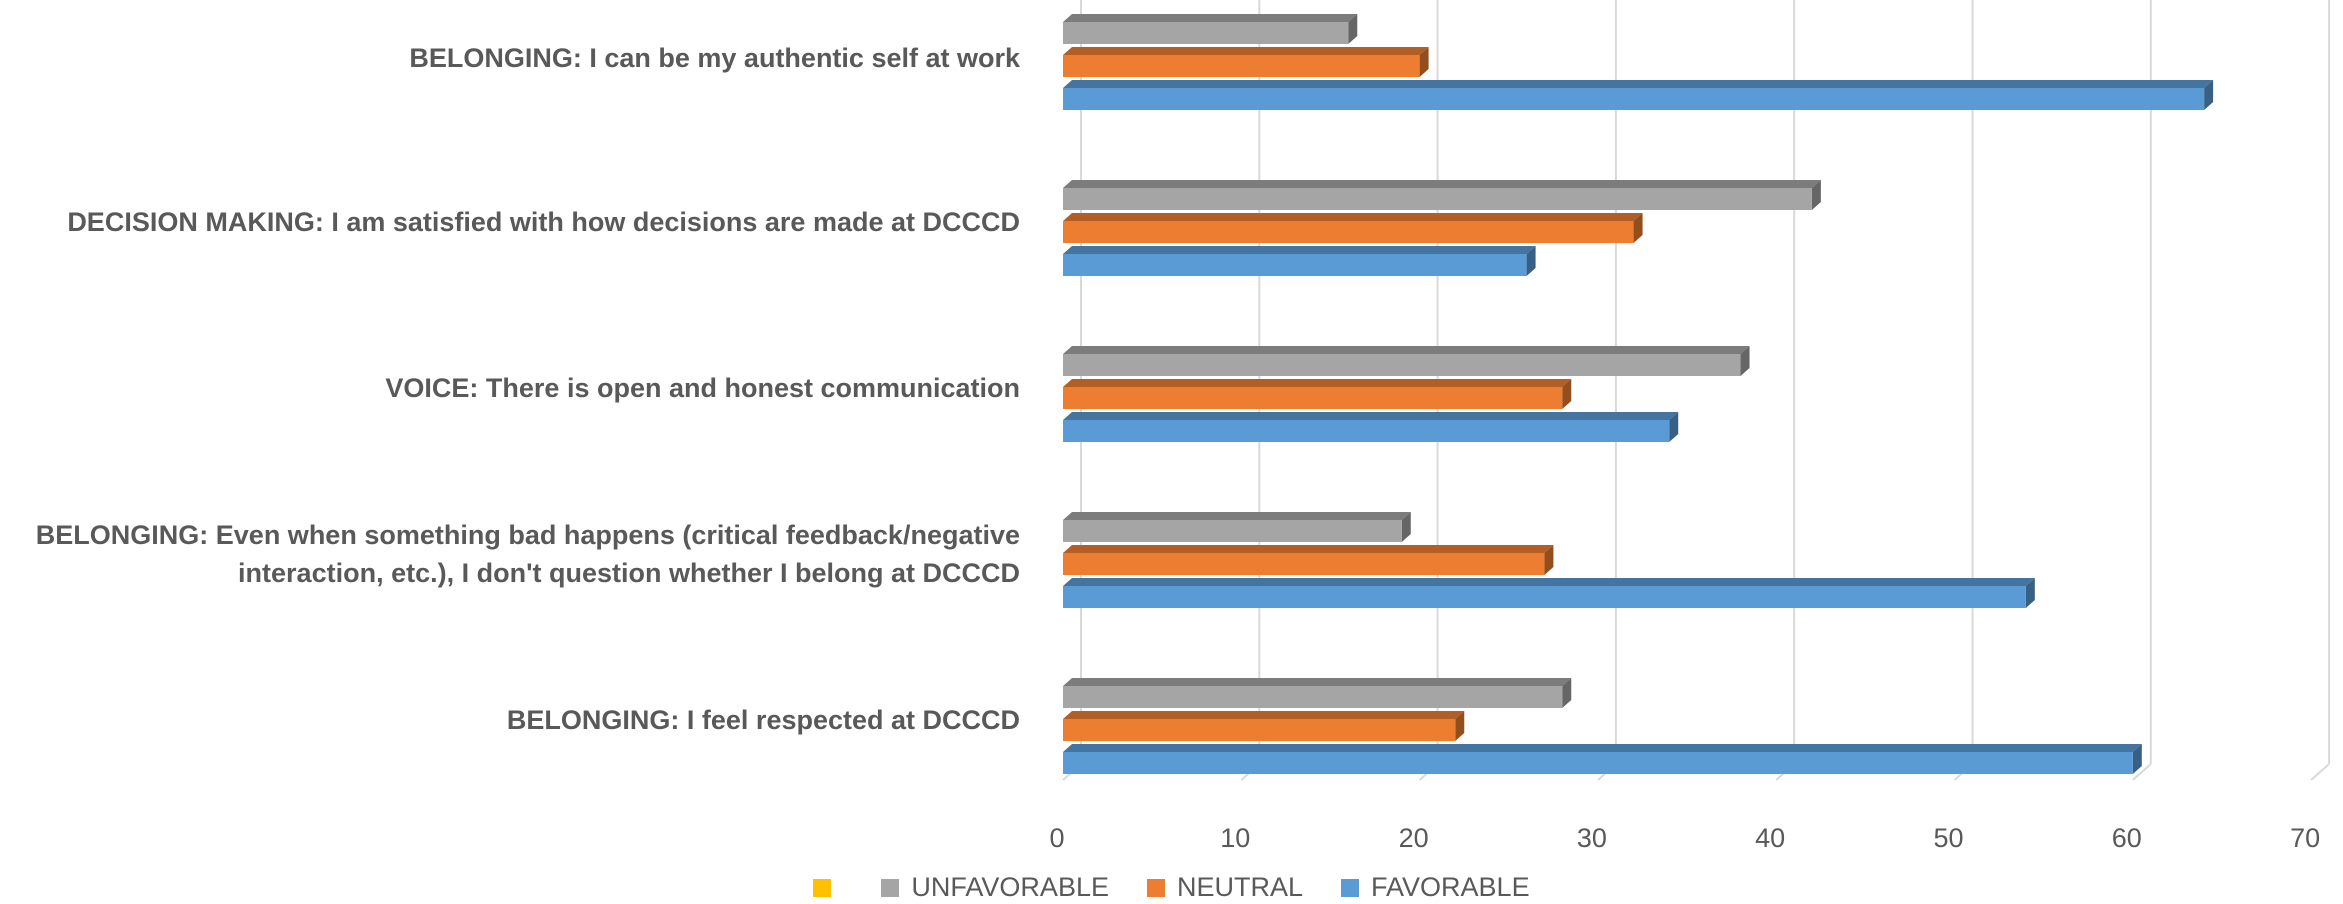 Image resolution: width=2343 pixels, height=904 pixels. What do you see at coordinates (1442, 184) in the screenshot?
I see `bar-unfavorable-2-top` at bounding box center [1442, 184].